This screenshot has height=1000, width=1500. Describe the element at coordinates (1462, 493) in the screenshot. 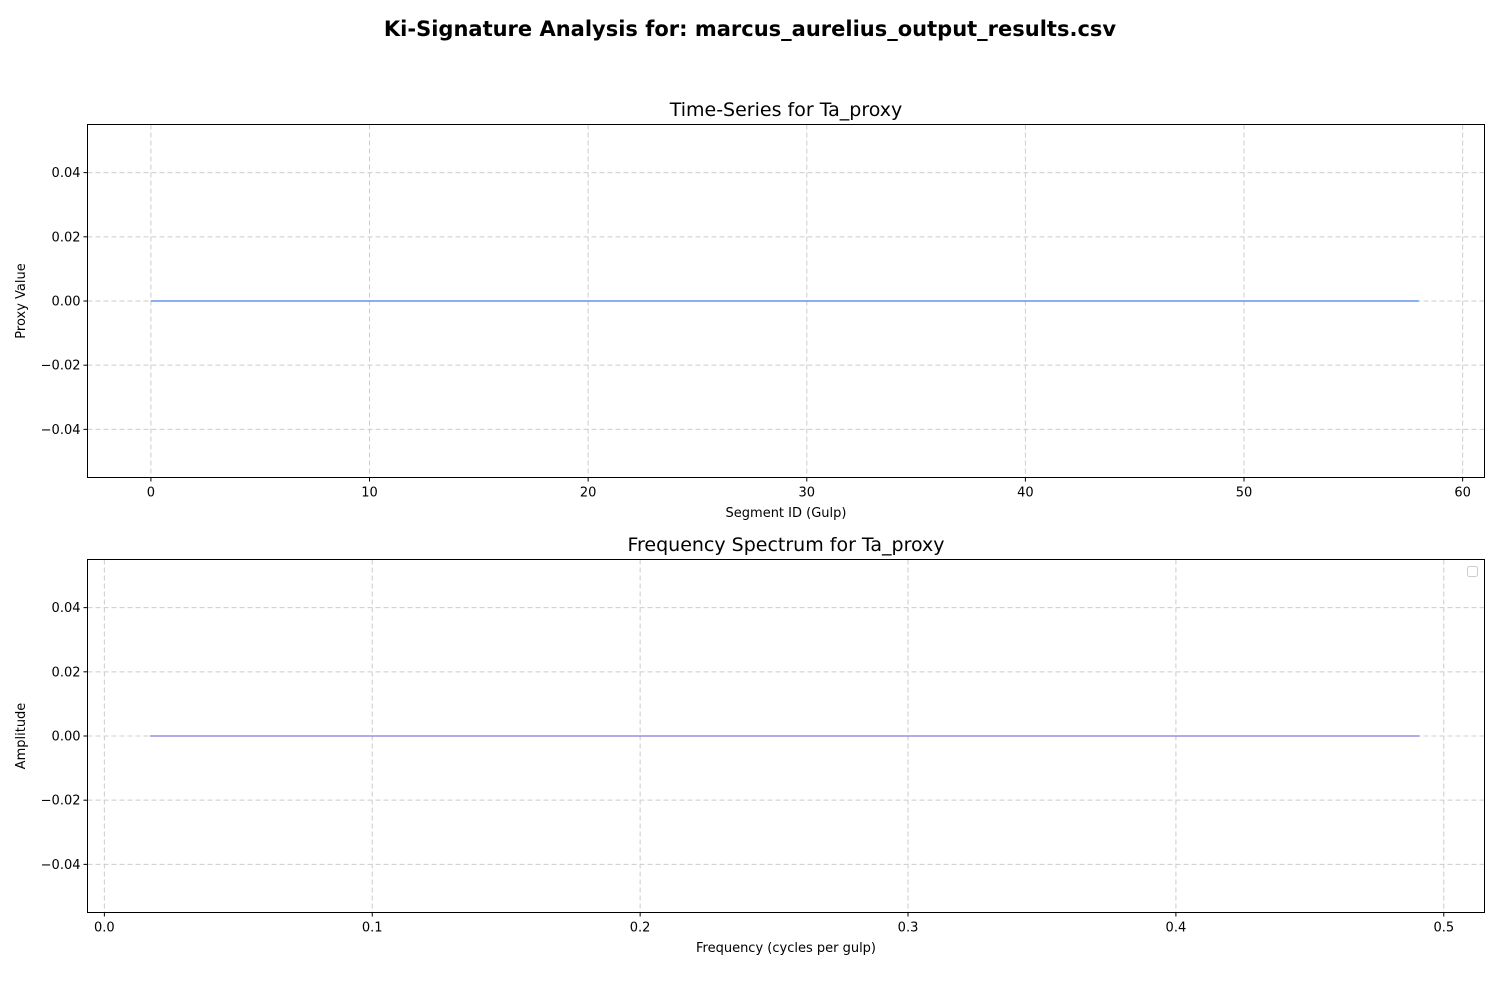

I see `time-series-x-tick-label: 60` at that location.